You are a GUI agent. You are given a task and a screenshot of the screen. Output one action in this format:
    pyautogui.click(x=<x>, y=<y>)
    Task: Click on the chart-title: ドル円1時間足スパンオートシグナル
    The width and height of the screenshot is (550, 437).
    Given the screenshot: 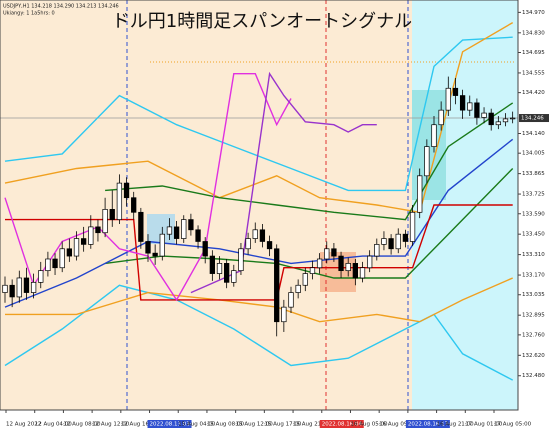 What is the action you would take?
    pyautogui.click(x=262, y=21)
    